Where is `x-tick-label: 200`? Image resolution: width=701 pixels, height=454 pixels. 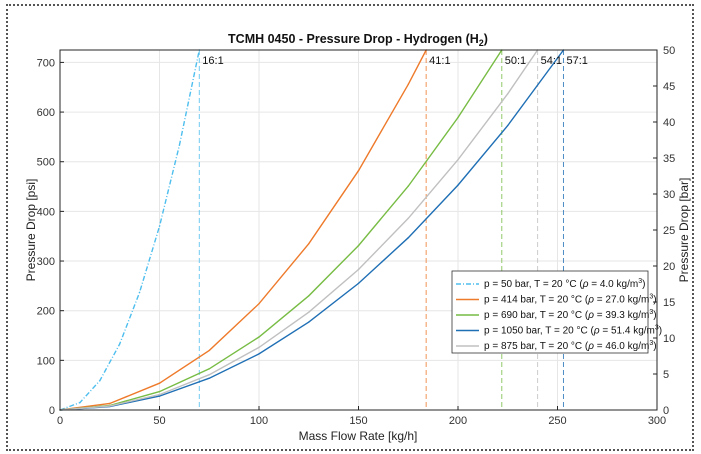
x-tick-label: 200 is located at coordinates (458, 421).